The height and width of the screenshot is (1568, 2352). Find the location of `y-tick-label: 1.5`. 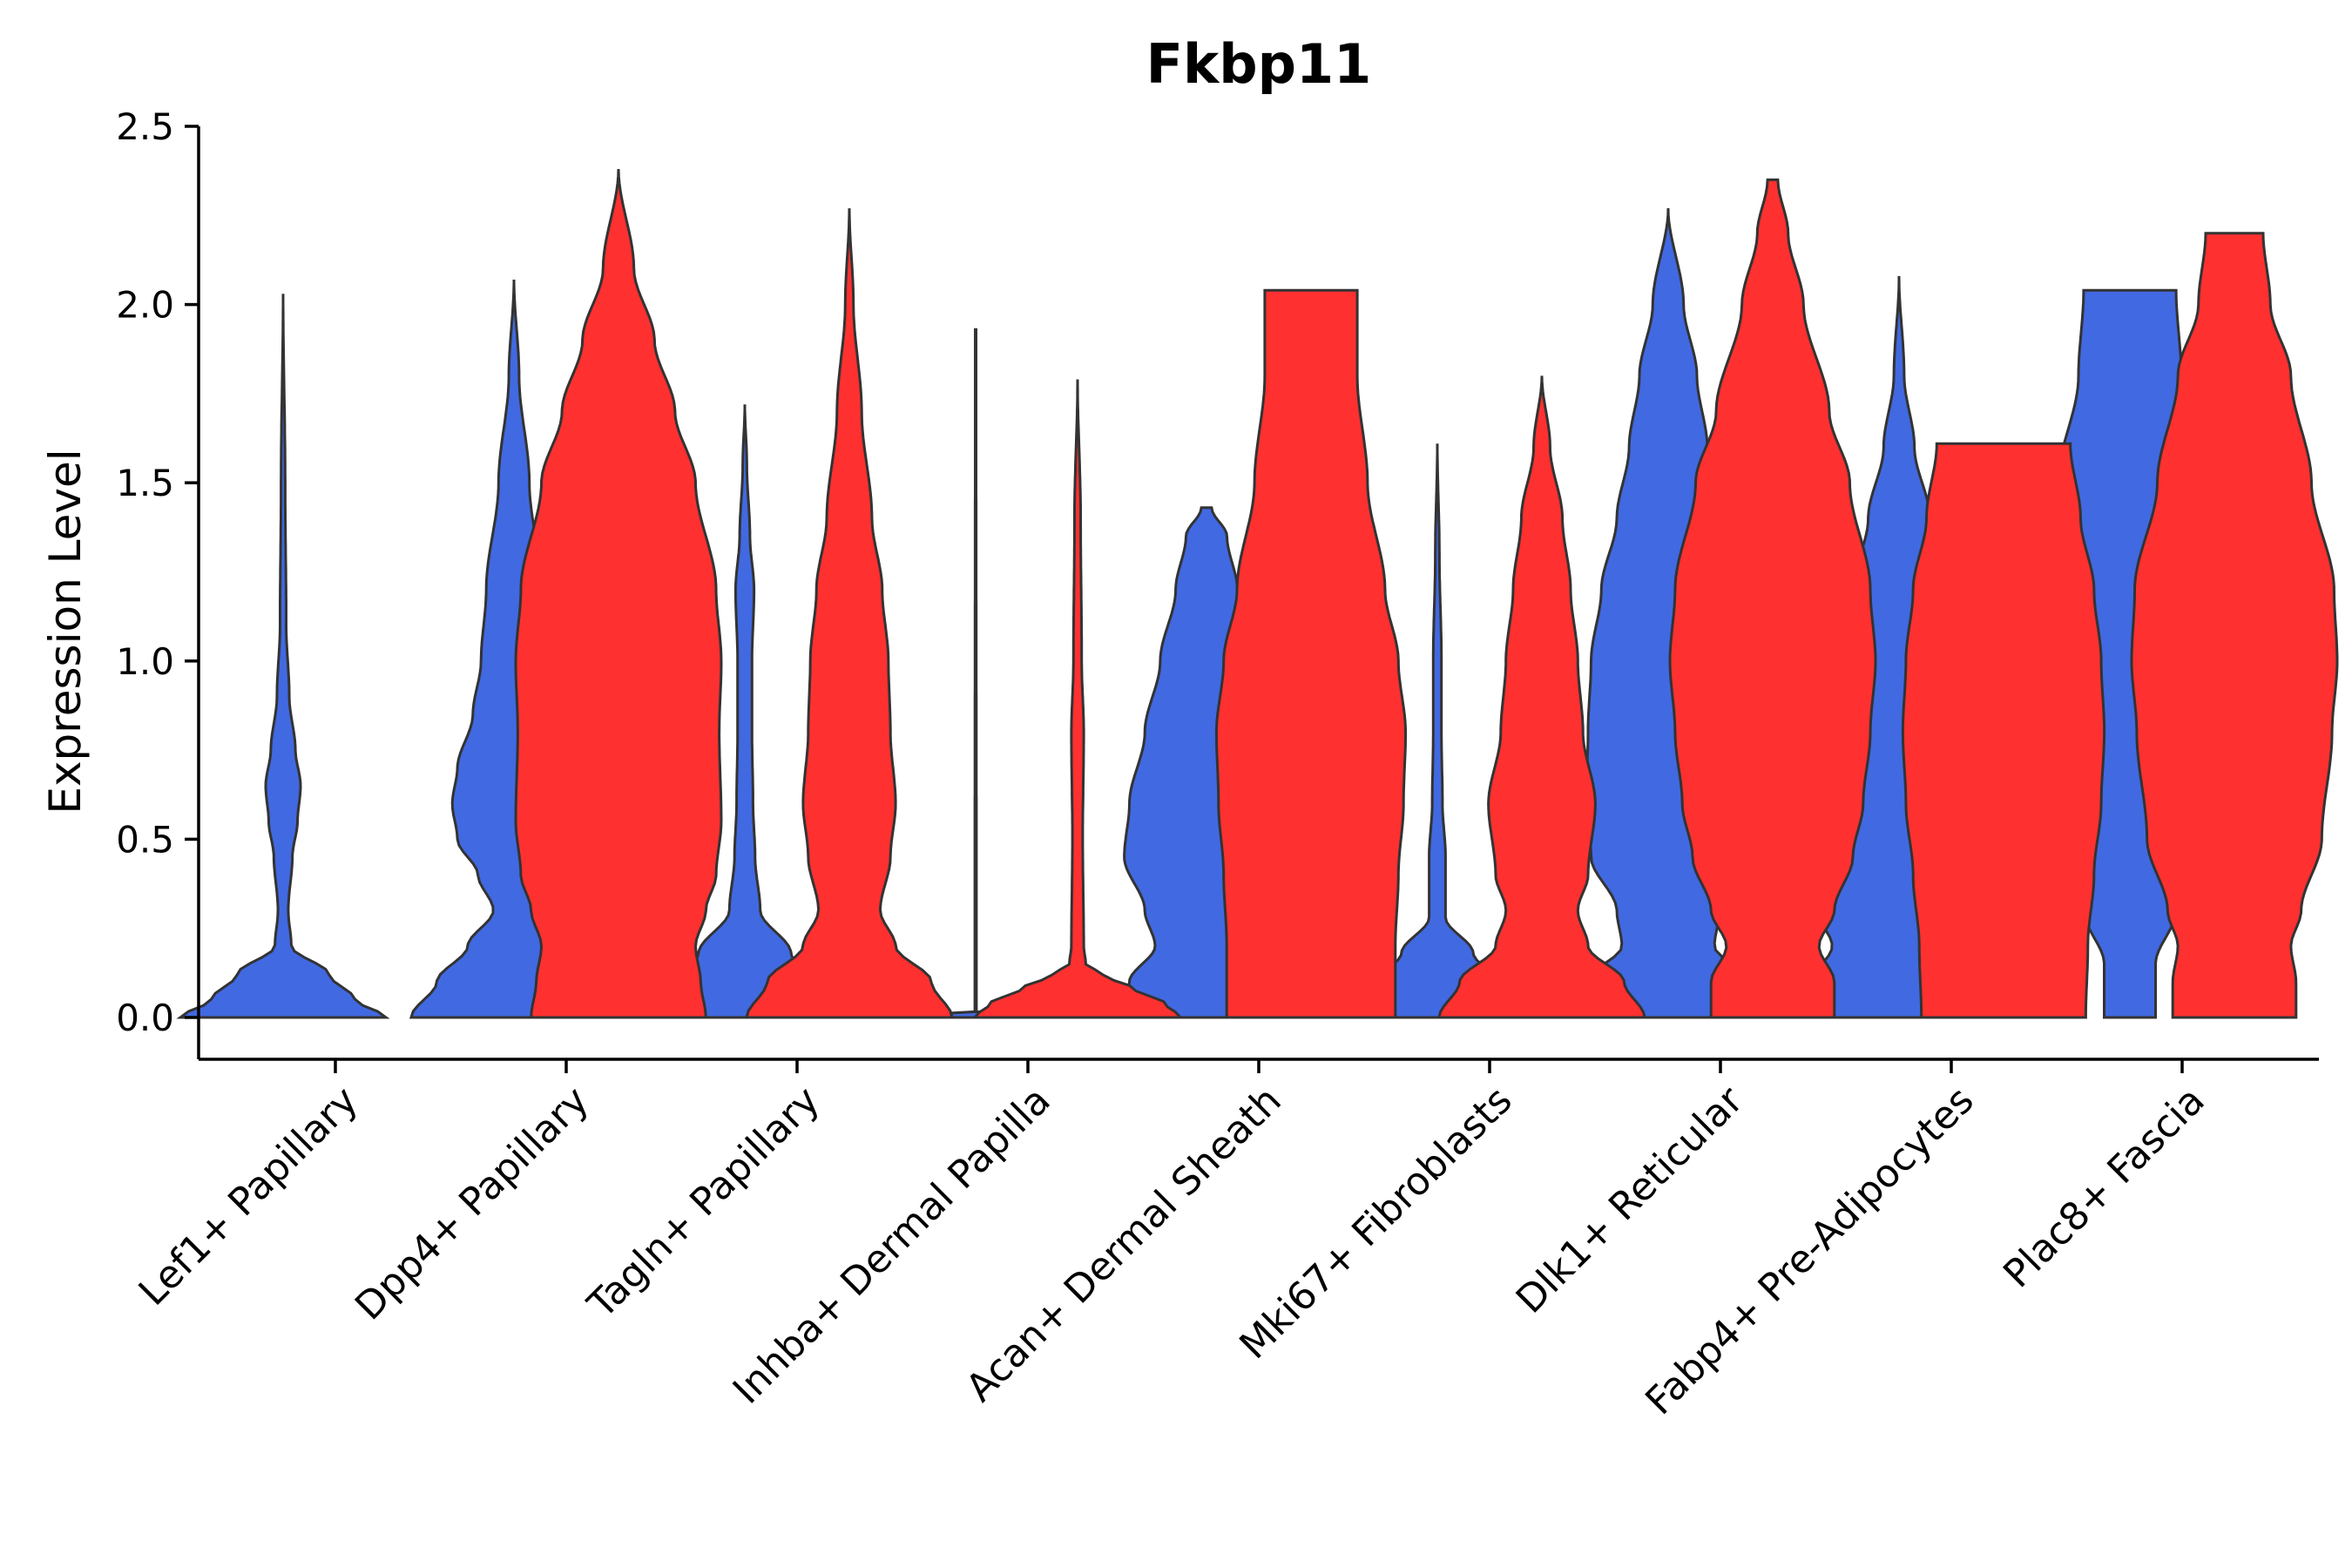

y-tick-label: 1.5 is located at coordinates (145, 483).